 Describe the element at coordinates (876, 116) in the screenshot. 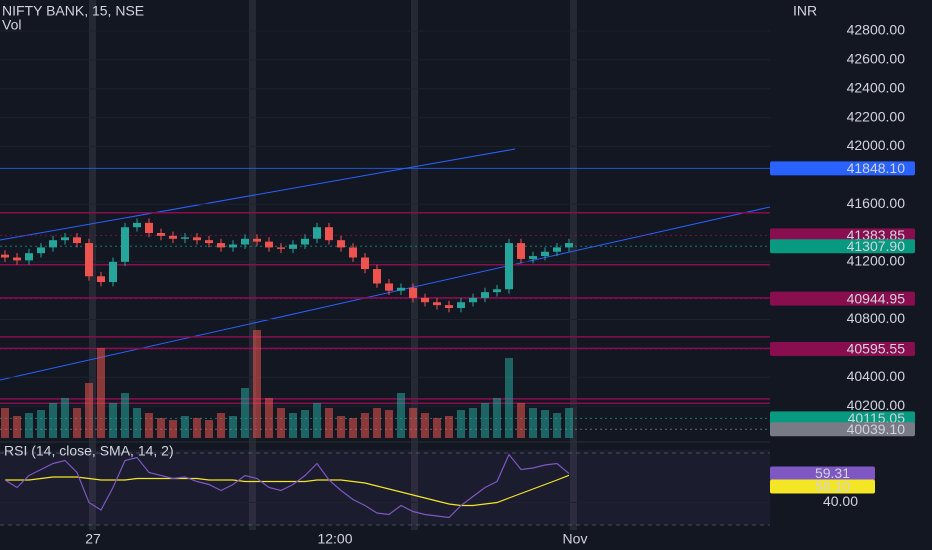

I see `y-tick-label: 42200.00` at that location.